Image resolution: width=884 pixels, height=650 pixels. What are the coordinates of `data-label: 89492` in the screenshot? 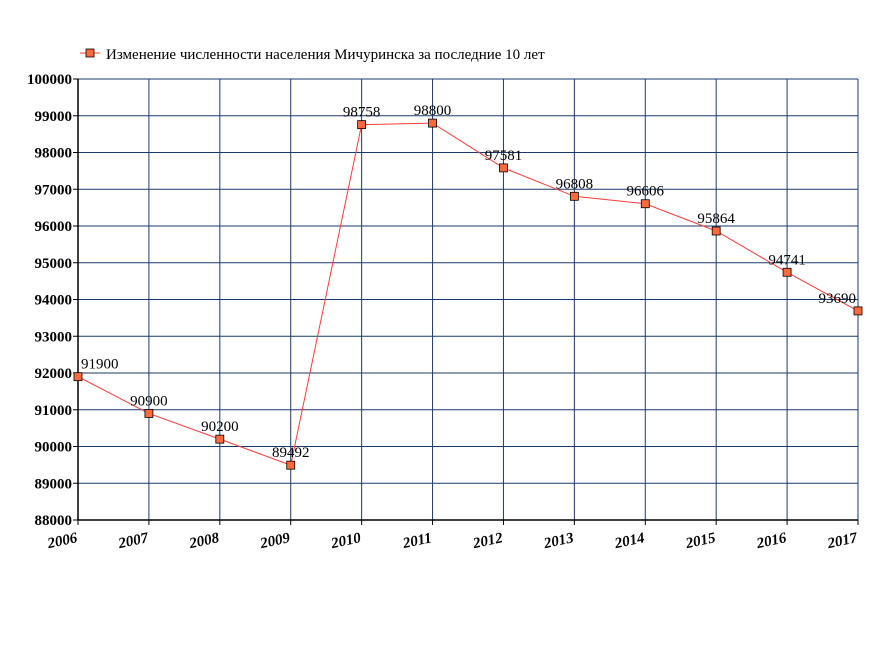 It's located at (291, 453).